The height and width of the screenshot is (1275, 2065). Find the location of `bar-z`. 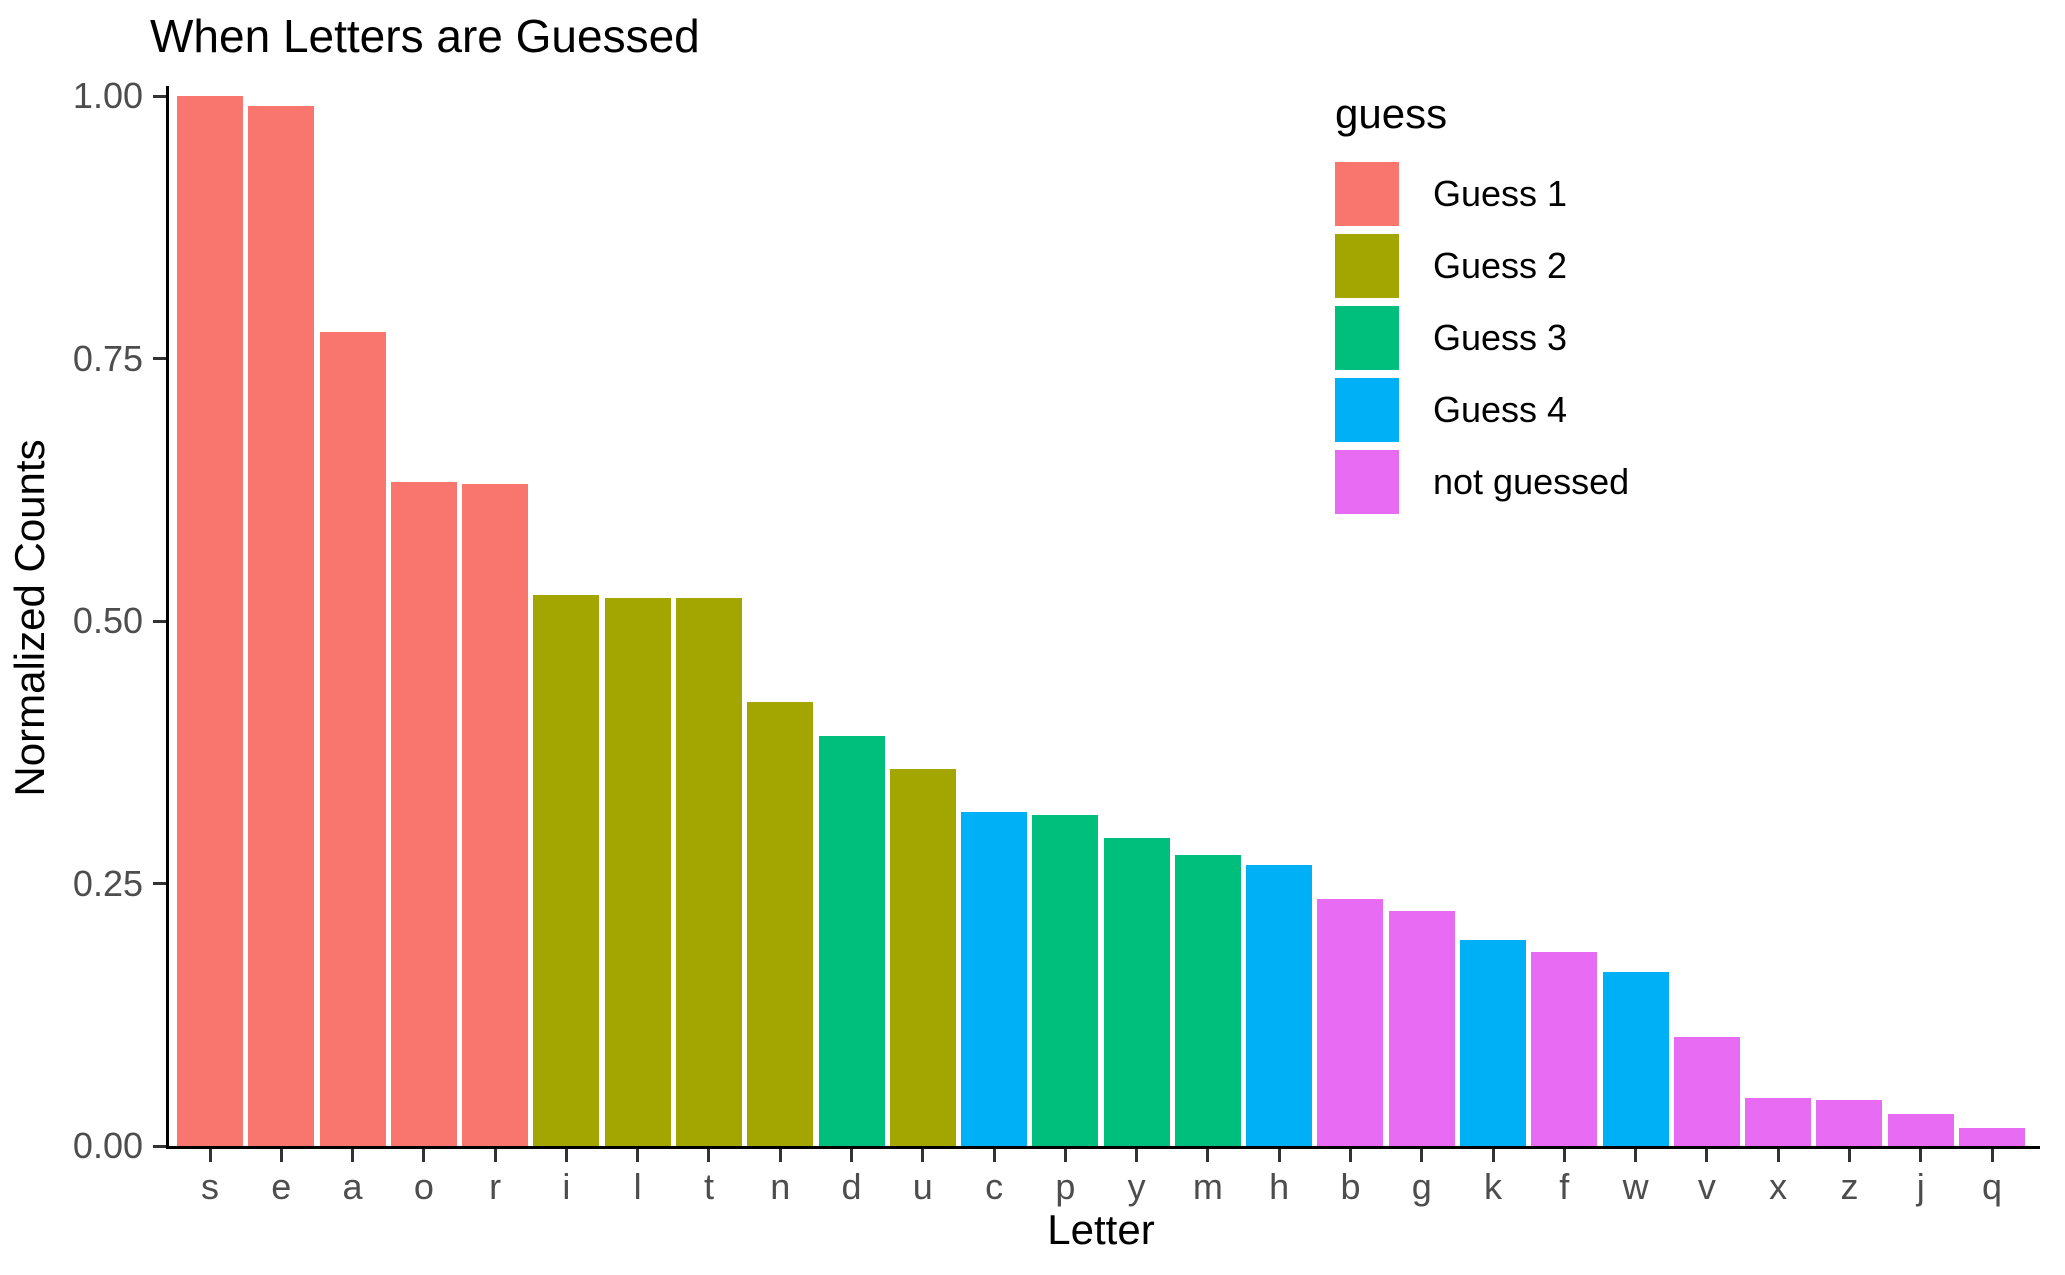

bar-z is located at coordinates (1849, 1123).